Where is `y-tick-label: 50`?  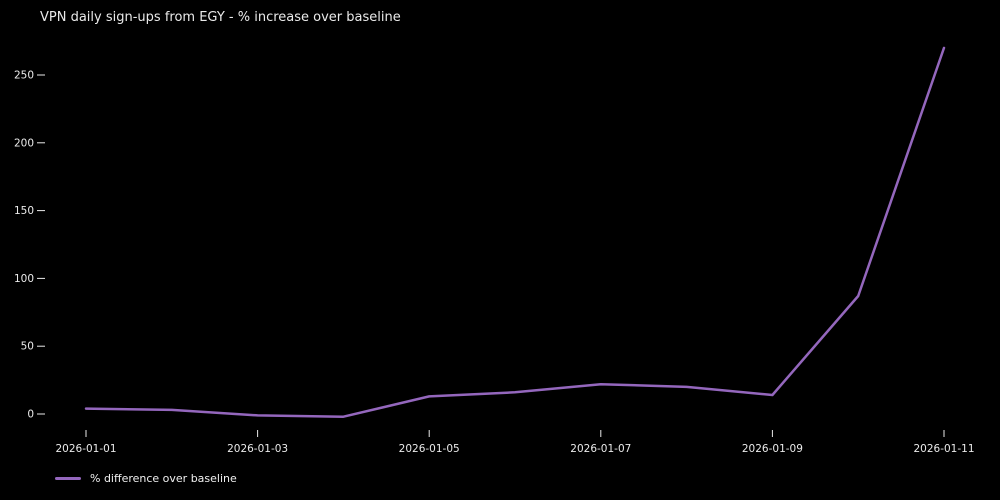 y-tick-label: 50 is located at coordinates (27, 347).